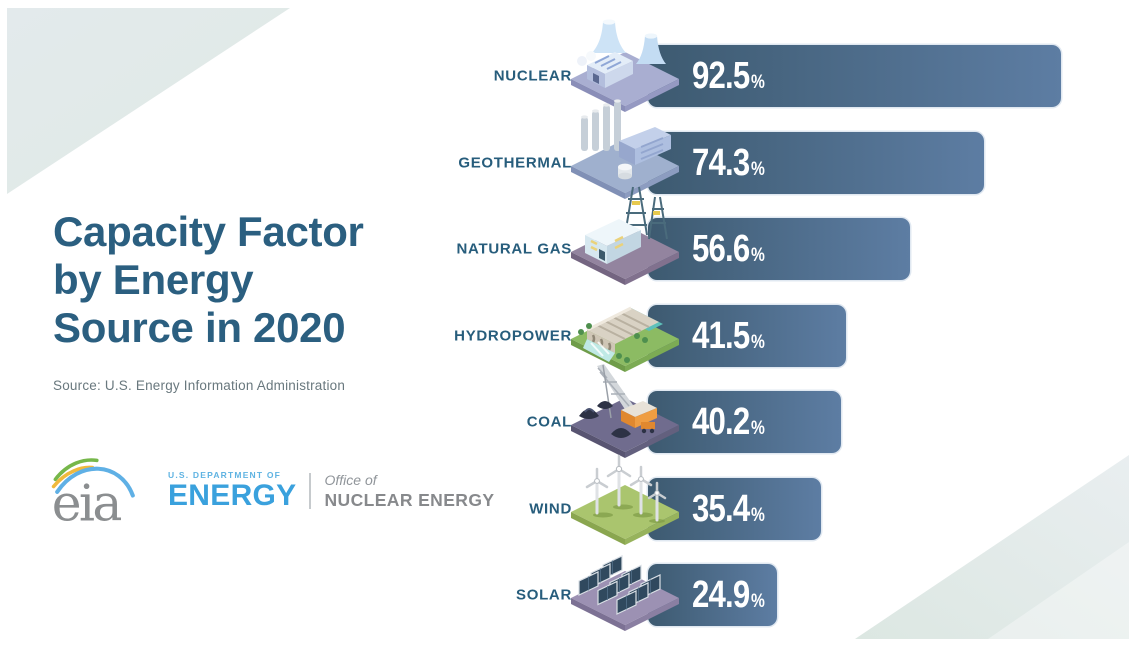  I want to click on bar-value: 24.9 %, so click(728, 595).